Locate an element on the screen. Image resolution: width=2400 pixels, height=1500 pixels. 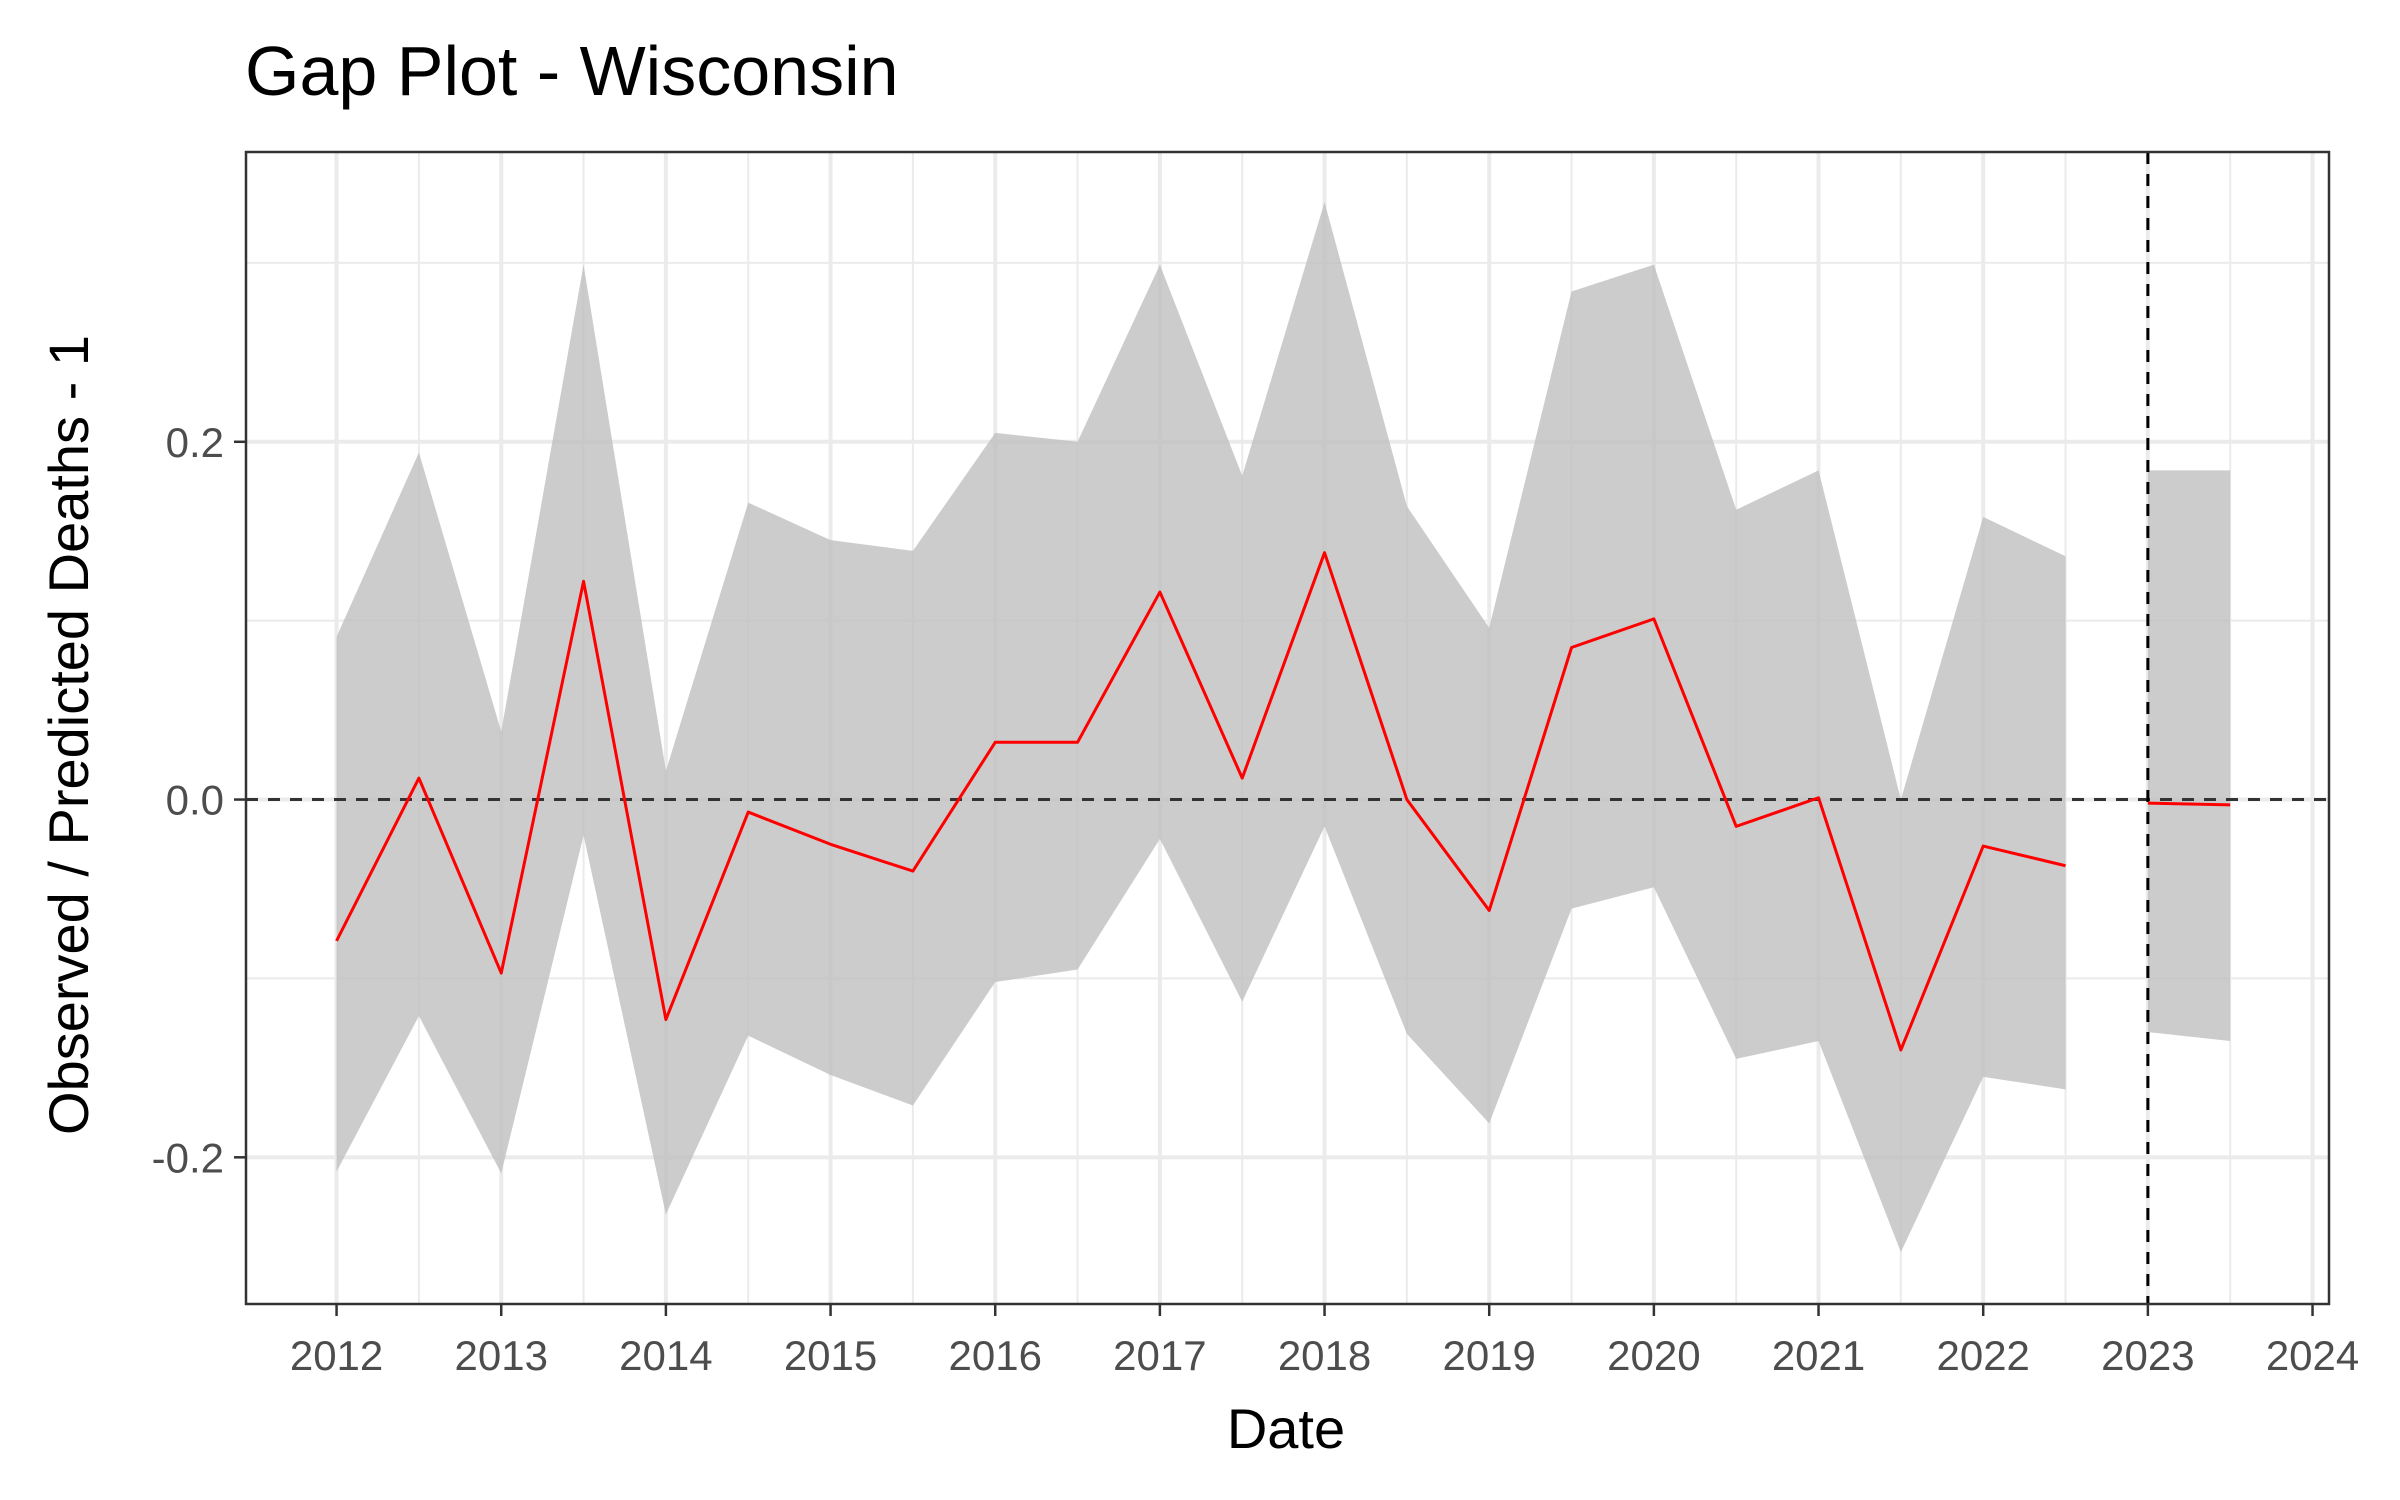
x-axis-title: Date is located at coordinates (1286, 1428).